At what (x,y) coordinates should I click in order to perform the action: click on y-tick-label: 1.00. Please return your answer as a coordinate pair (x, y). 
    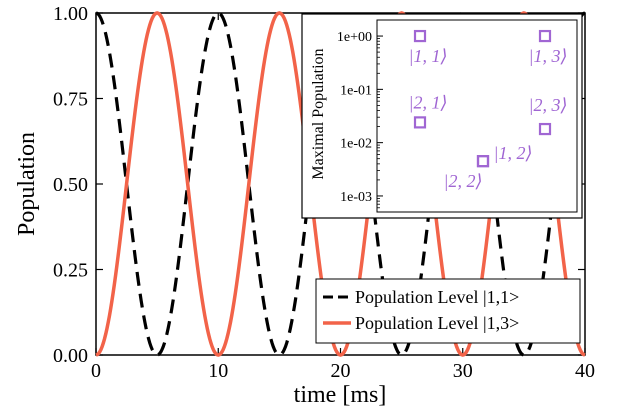
    Looking at the image, I should click on (70, 14).